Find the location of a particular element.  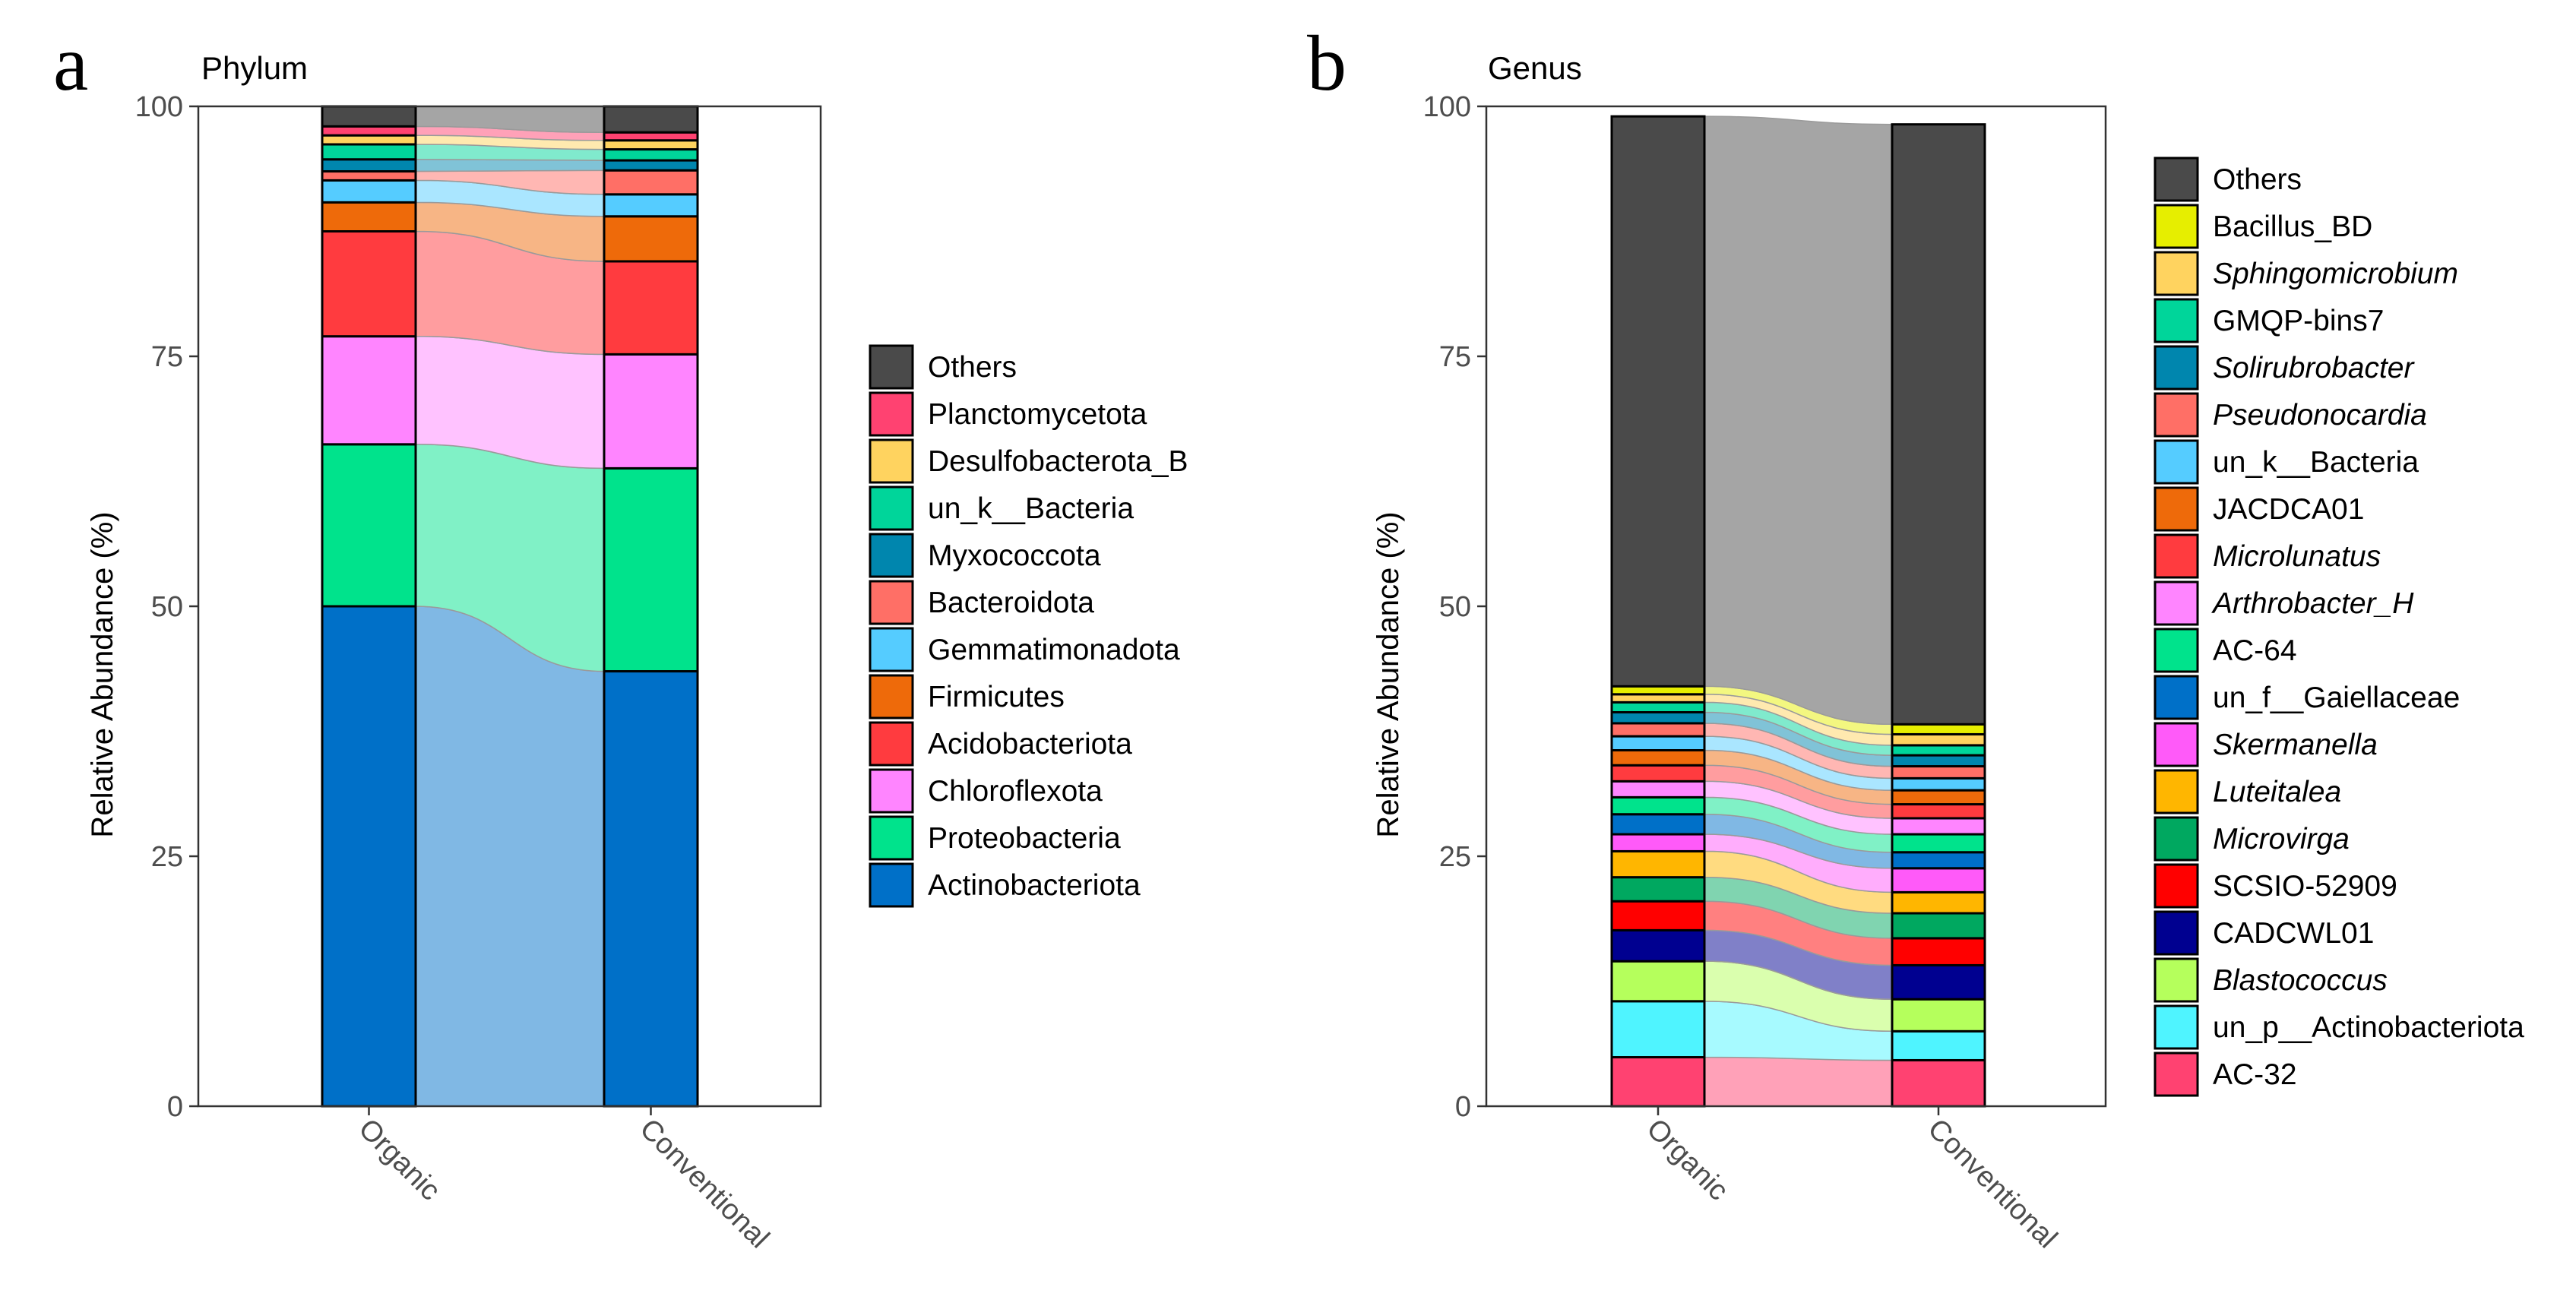

bar-segment-conventional-actinobacteriota is located at coordinates (651, 889).